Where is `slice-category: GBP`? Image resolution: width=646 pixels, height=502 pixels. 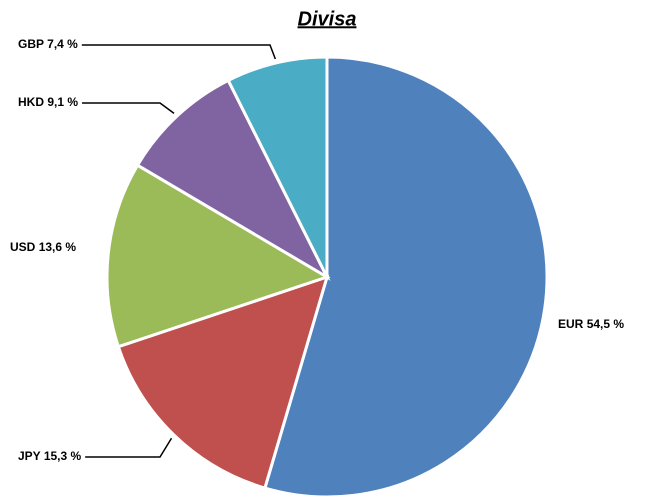 slice-category: GBP is located at coordinates (31, 44).